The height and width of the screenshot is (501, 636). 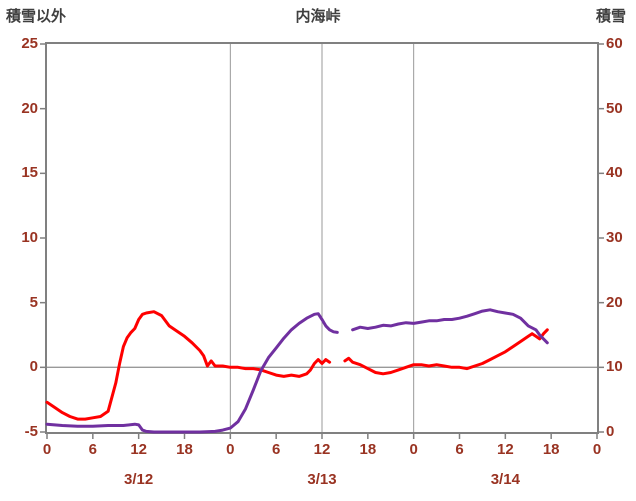 What do you see at coordinates (614, 367) in the screenshot?
I see `right-axis-tick-label: 10` at bounding box center [614, 367].